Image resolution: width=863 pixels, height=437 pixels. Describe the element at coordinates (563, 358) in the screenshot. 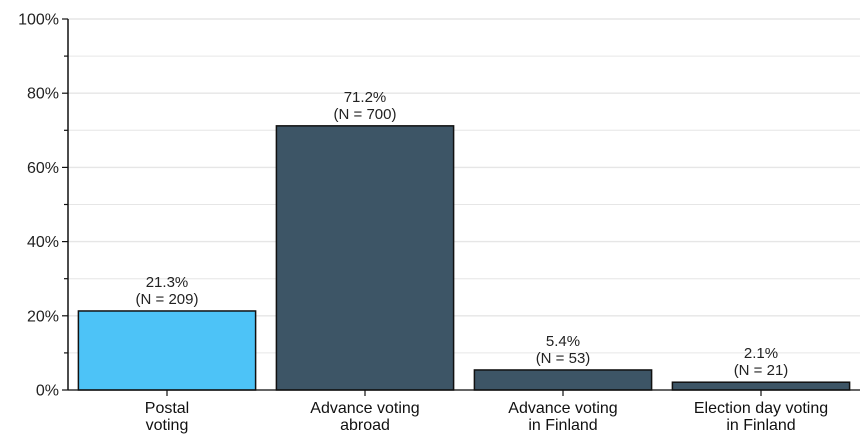

I see `n-label-2: (N = 53)` at that location.